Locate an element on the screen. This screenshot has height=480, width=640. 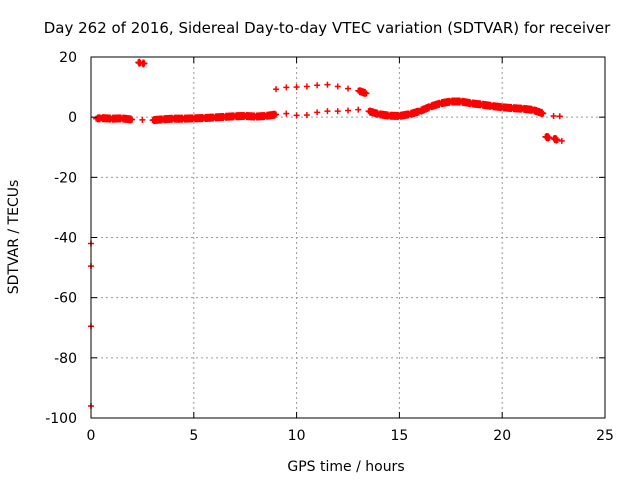
y-tick-label: 20 is located at coordinates (68, 58).